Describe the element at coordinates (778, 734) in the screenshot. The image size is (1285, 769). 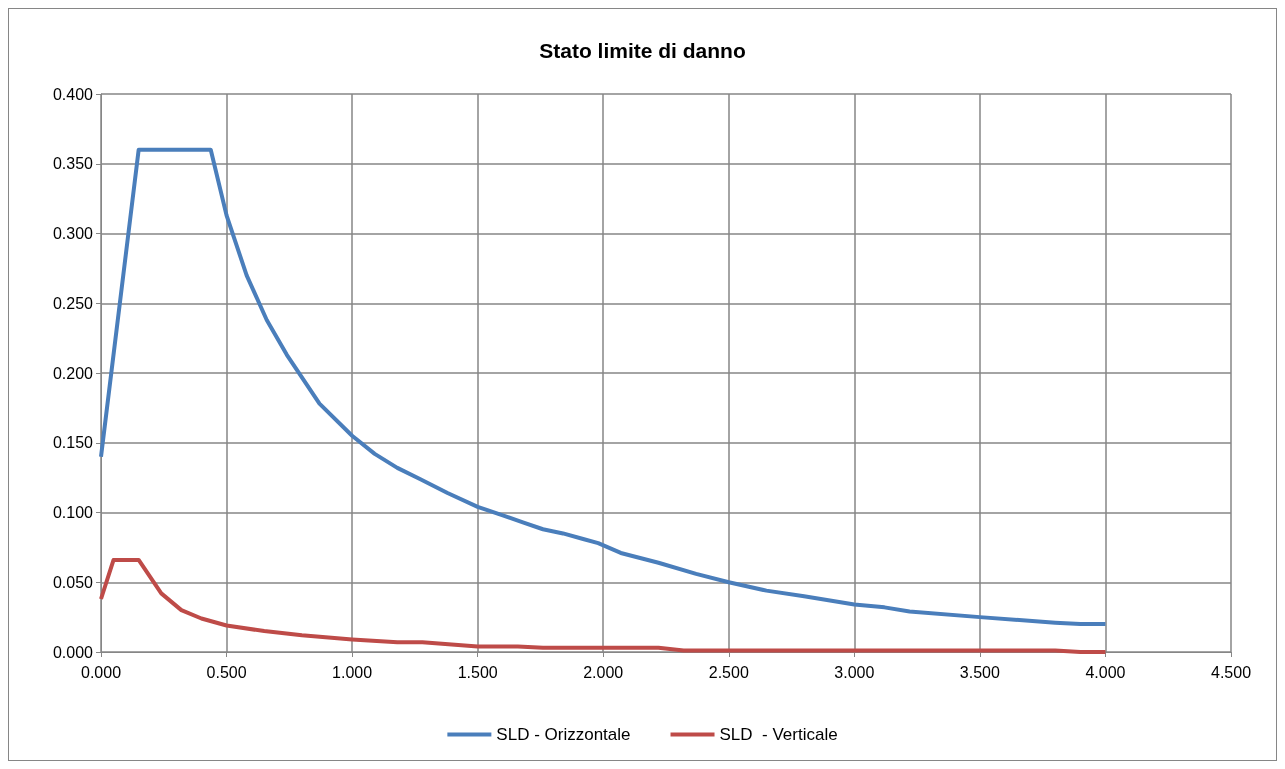
I see `legend-label: SLD - Verticale` at that location.